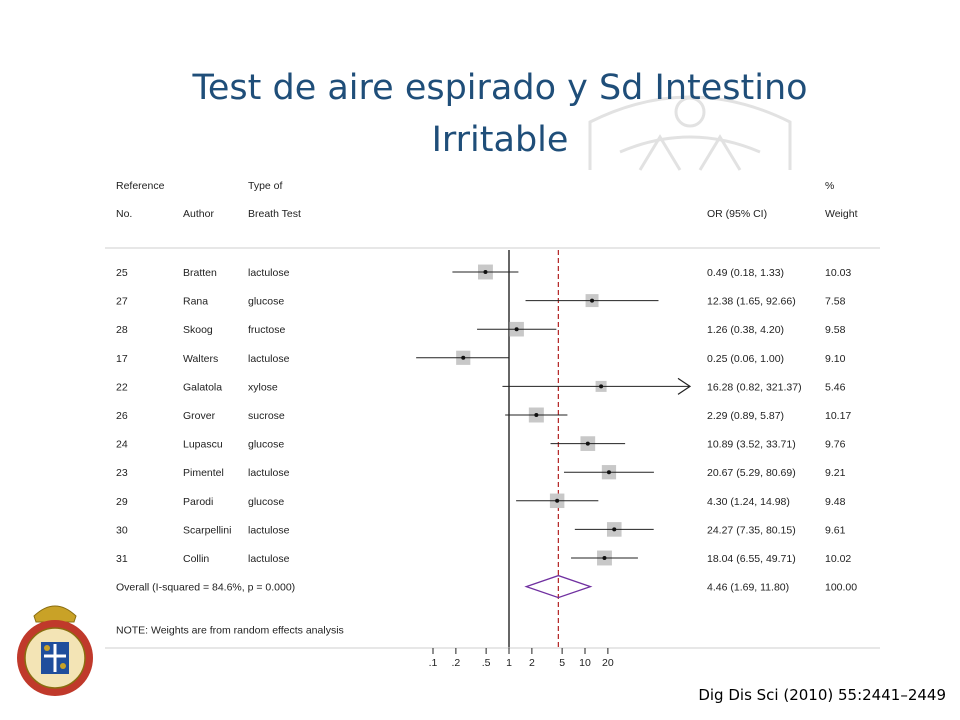 This screenshot has width=960, height=720. Describe the element at coordinates (751, 559) in the screenshot. I see `study-or-ci: 18.04 (6.55, 49.71)` at that location.